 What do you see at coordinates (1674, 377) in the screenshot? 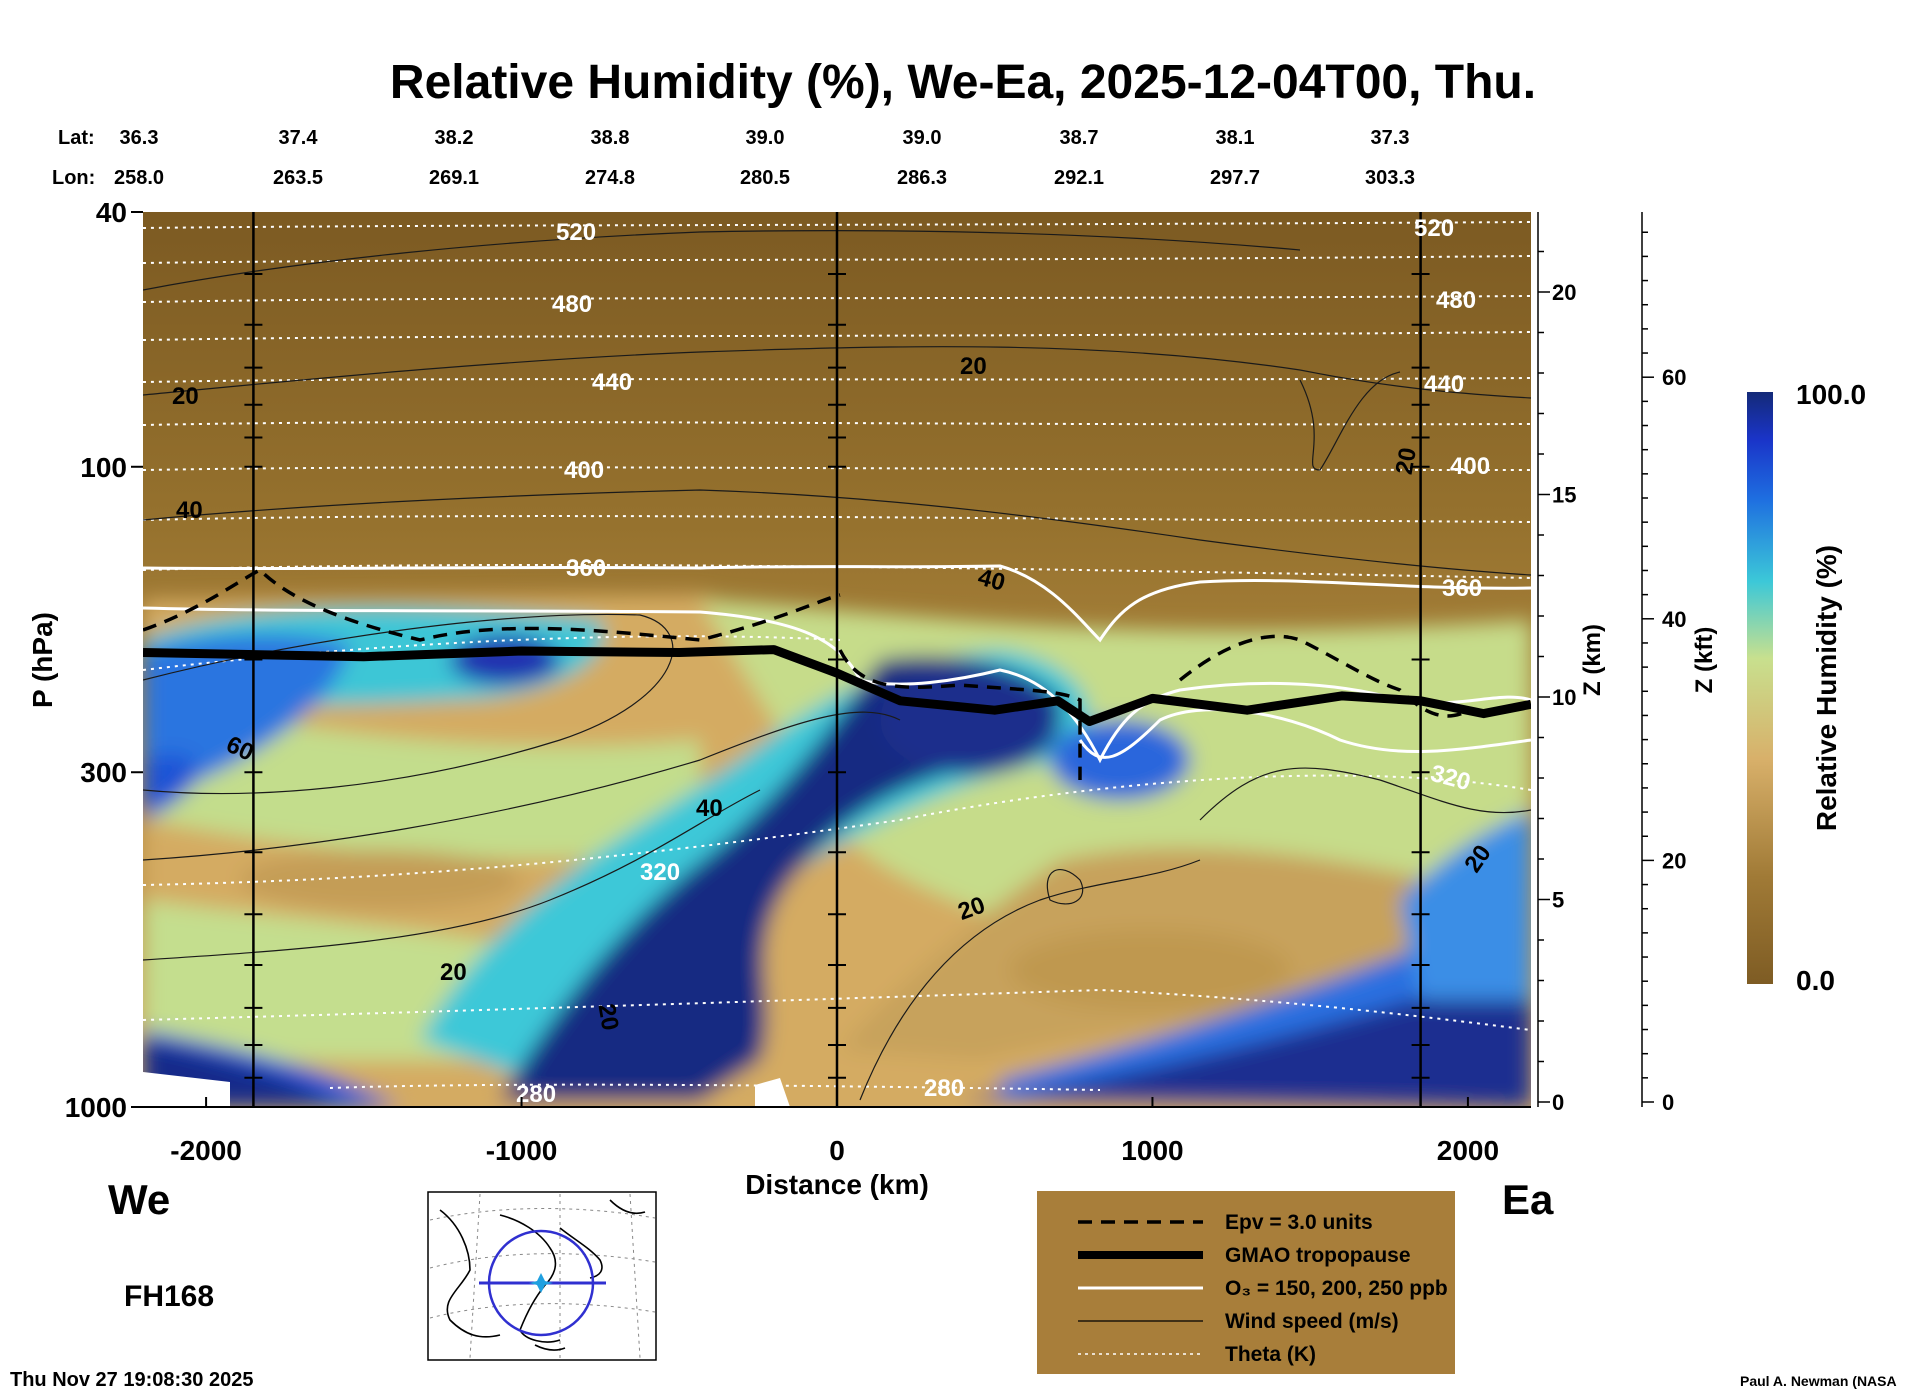
I see `z-kft-tick-label: 60` at bounding box center [1674, 377].